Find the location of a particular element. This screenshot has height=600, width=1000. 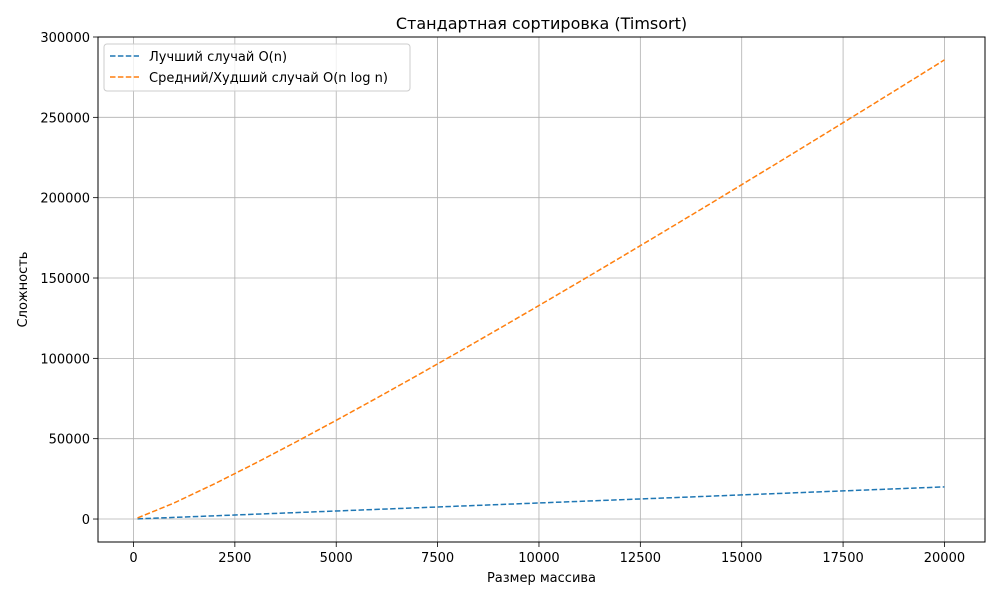

series-line-best-case is located at coordinates (541, 503).